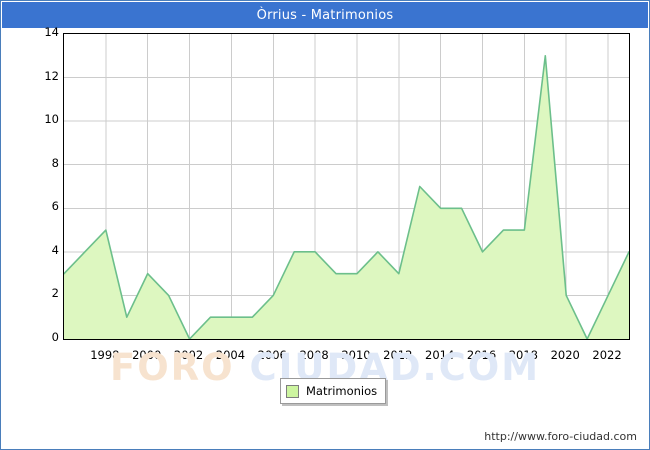  I want to click on window-title-bar: Òrrius - Matrimonios, so click(325, 15).